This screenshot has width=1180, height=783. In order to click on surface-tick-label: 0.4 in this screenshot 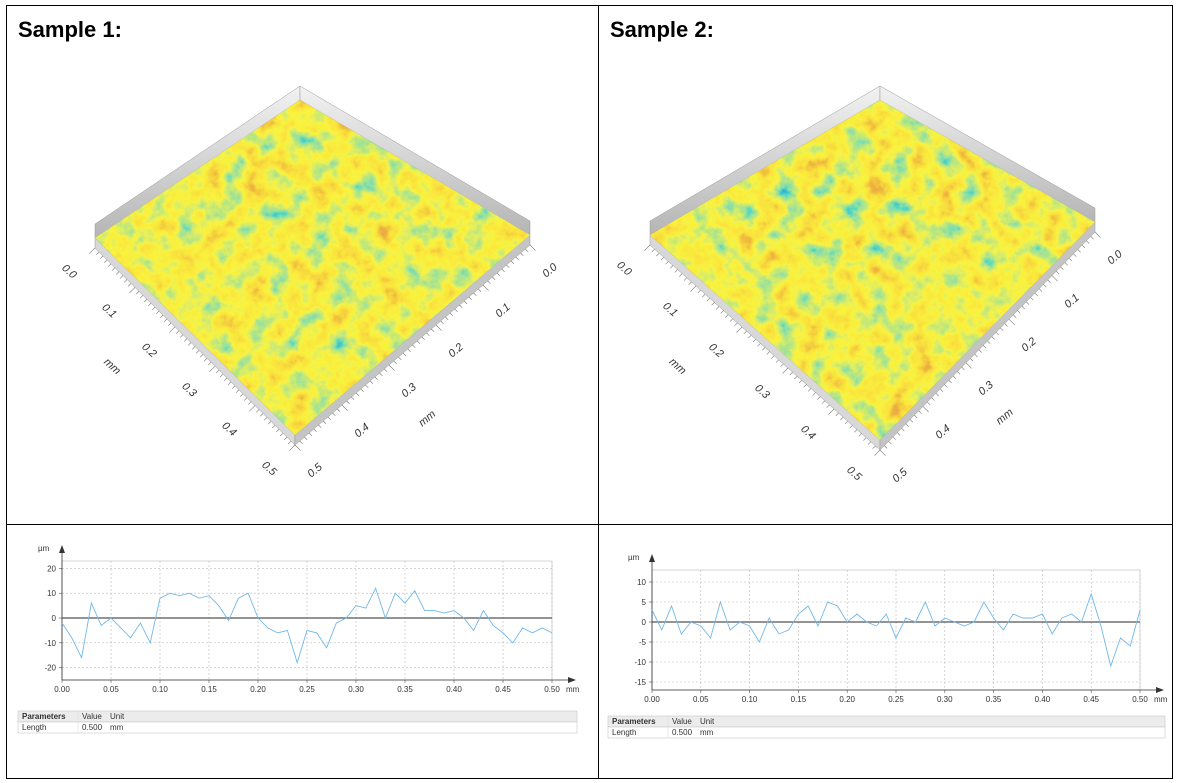, I will do `click(807, 432)`.